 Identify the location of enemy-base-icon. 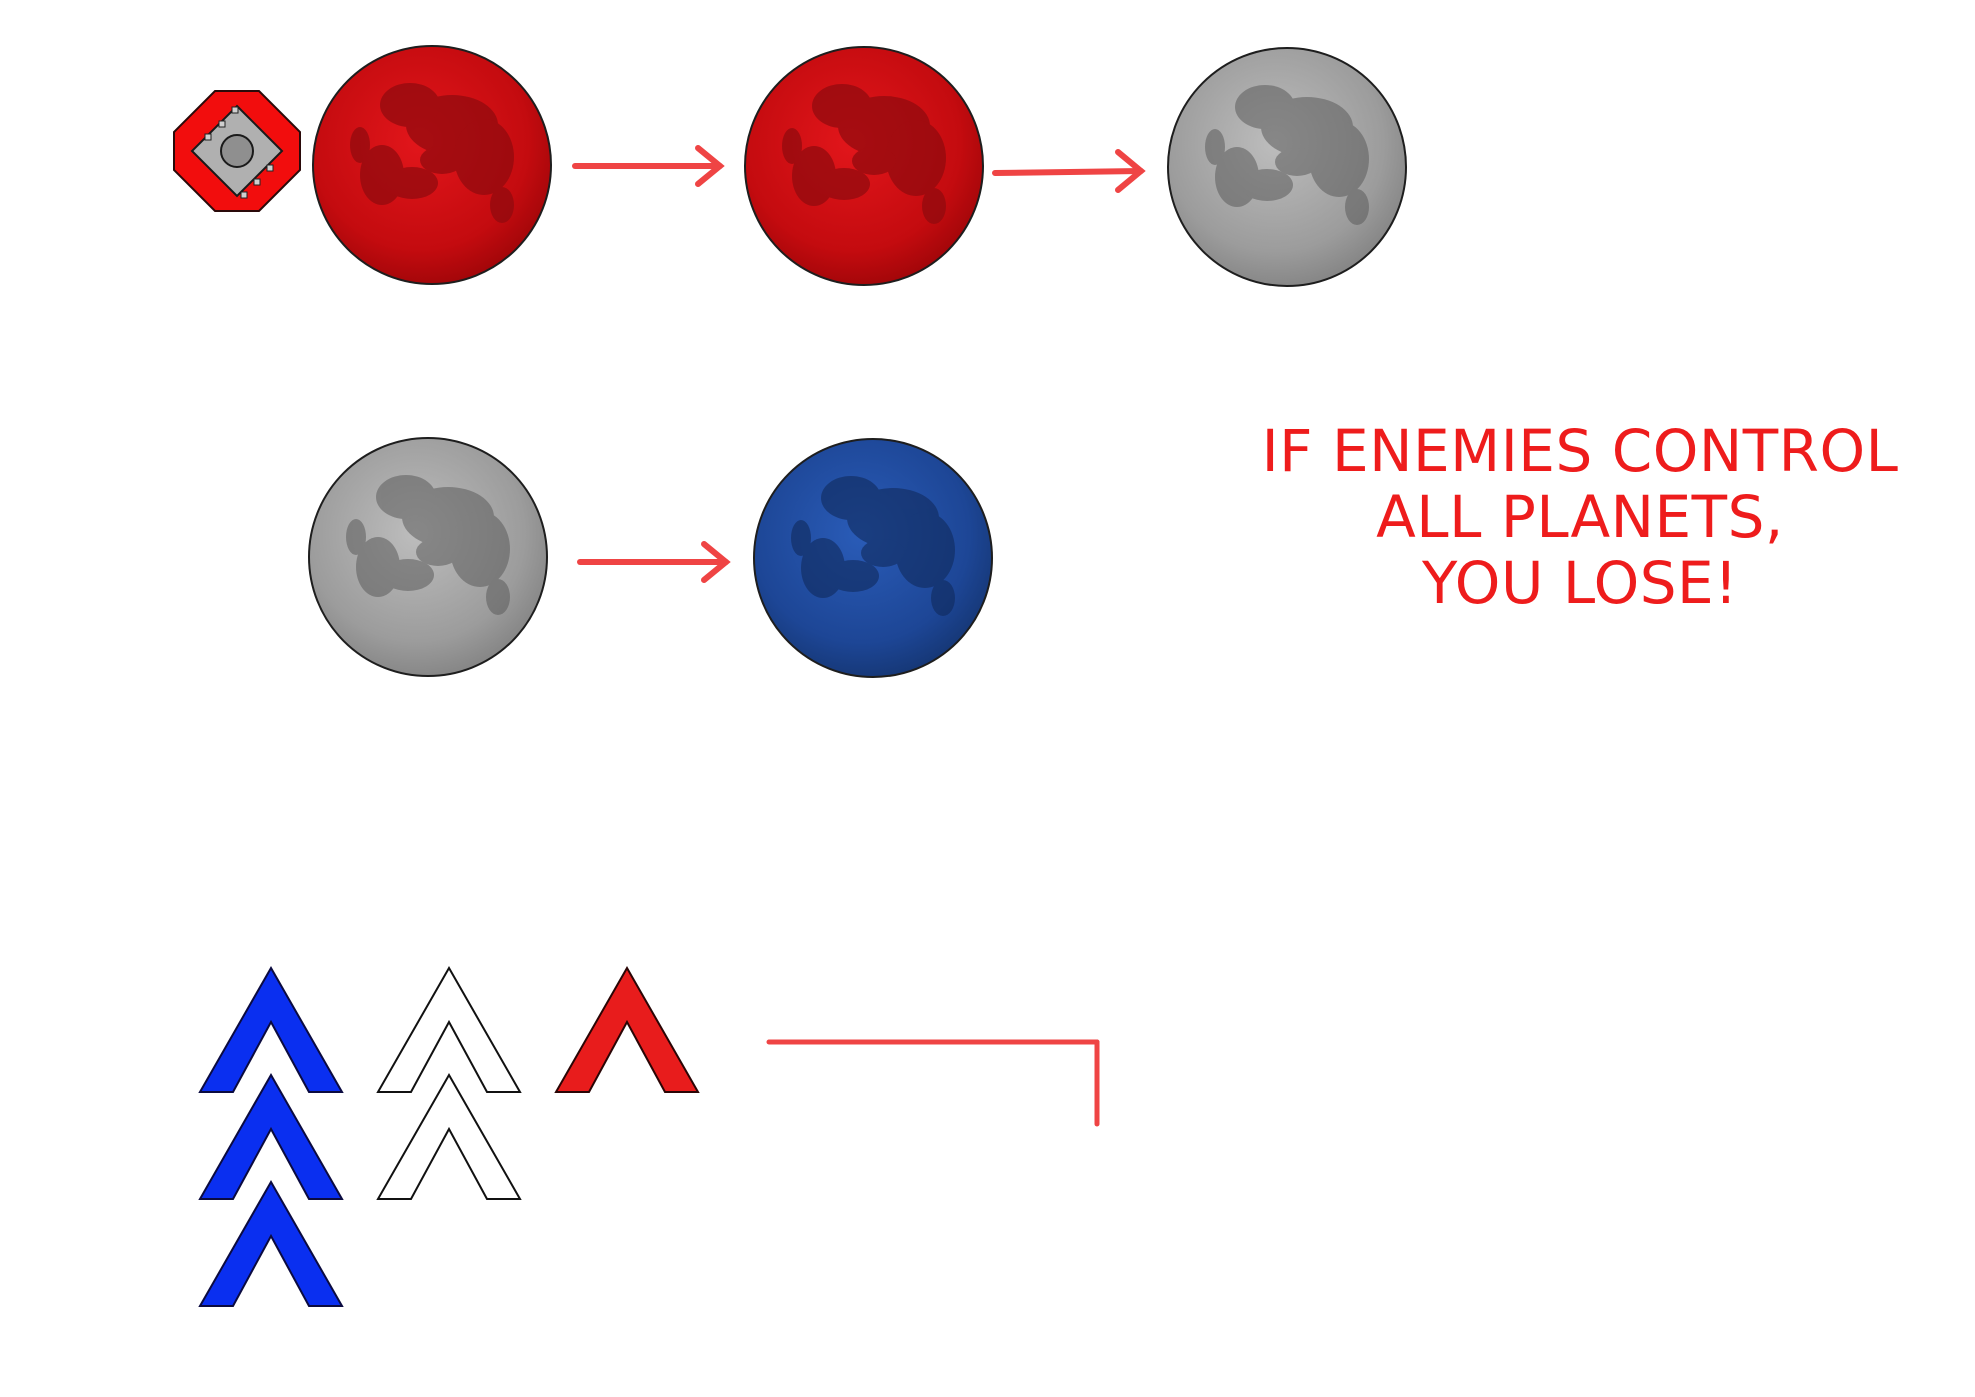
(237, 151).